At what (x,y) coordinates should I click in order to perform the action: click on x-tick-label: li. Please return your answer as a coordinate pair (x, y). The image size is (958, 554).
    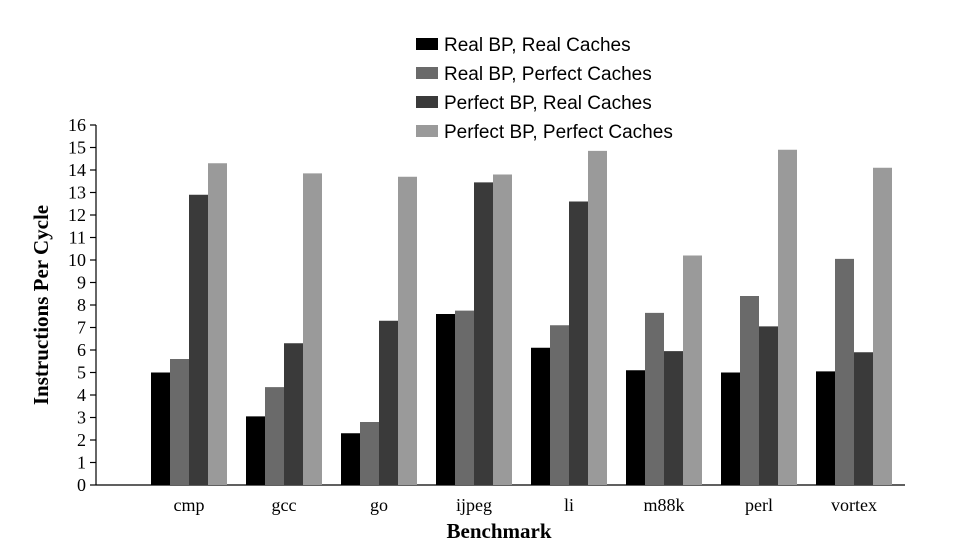
    Looking at the image, I should click on (569, 505).